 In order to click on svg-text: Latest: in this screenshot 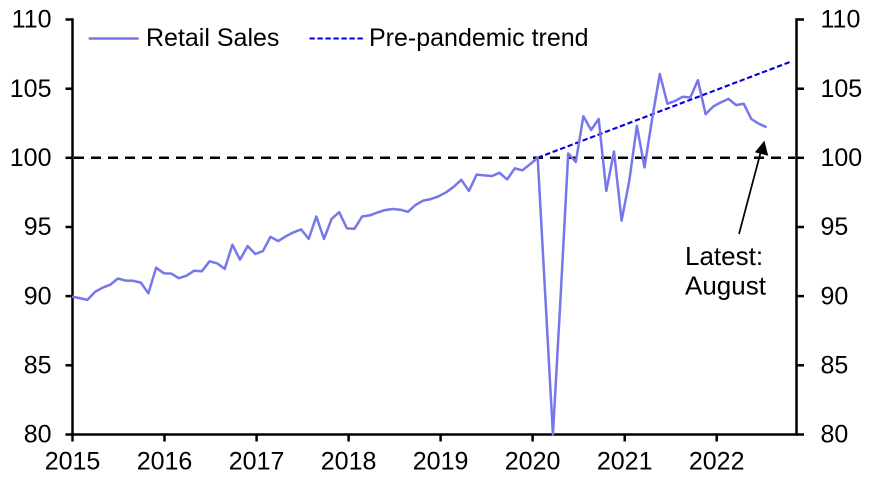, I will do `click(724, 256)`.